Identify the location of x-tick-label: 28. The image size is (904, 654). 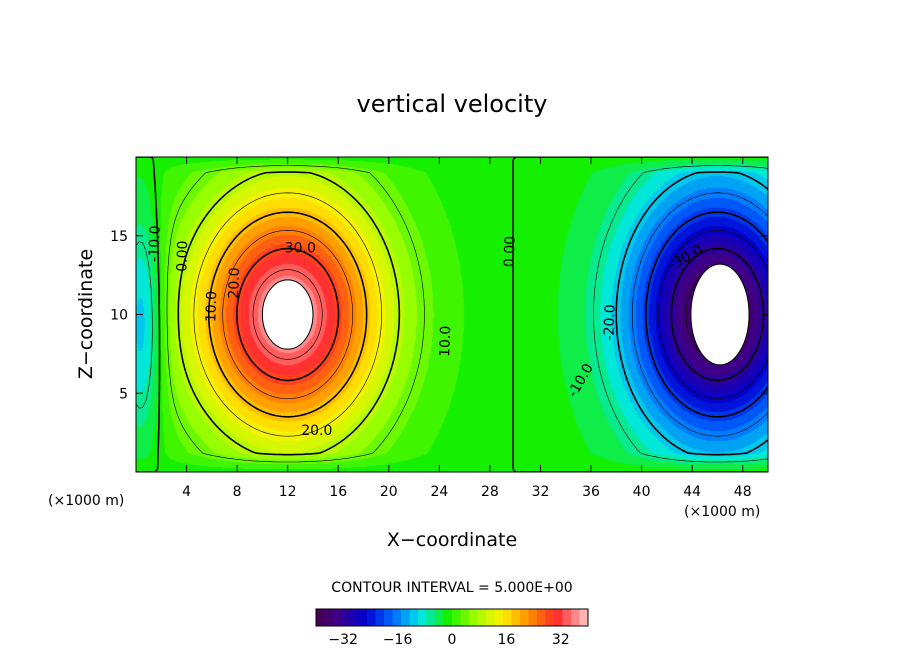
(490, 492).